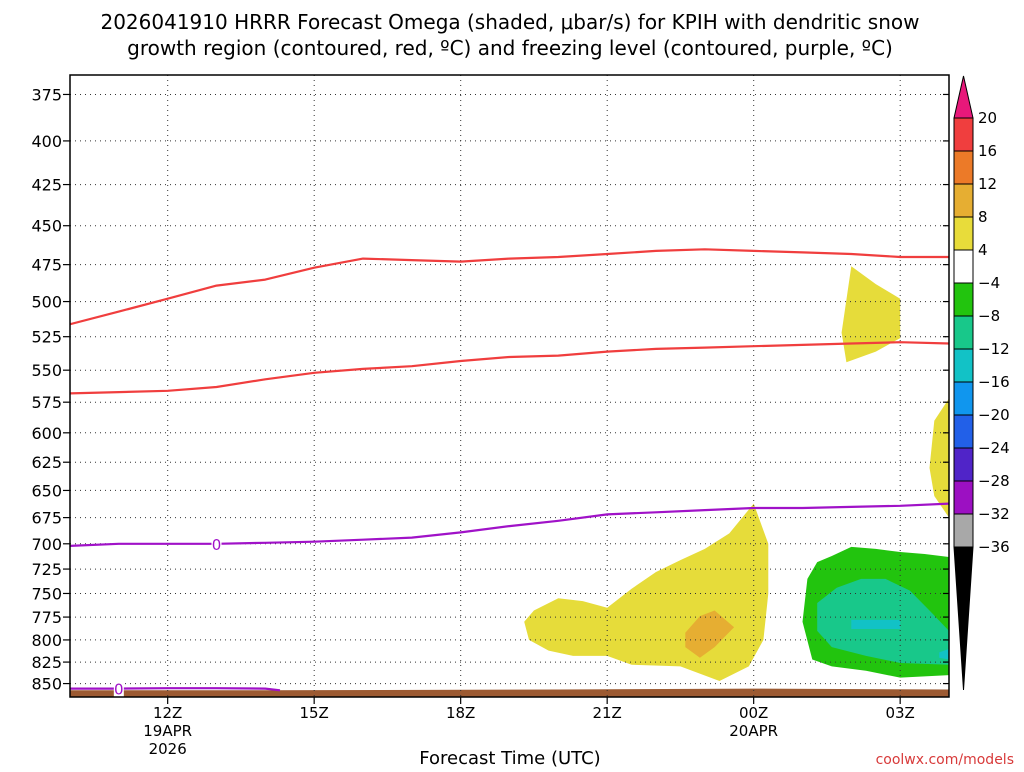  What do you see at coordinates (46, 544) in the screenshot?
I see `y-tick-label-700: 700` at bounding box center [46, 544].